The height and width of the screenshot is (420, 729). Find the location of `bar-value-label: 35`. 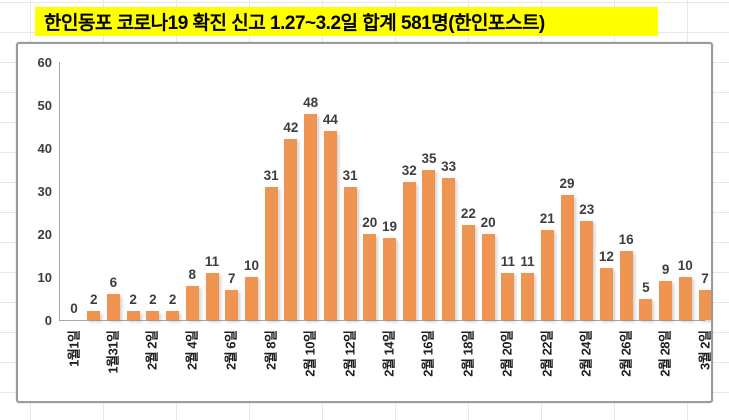

bar-value-label: 35 is located at coordinates (429, 158).